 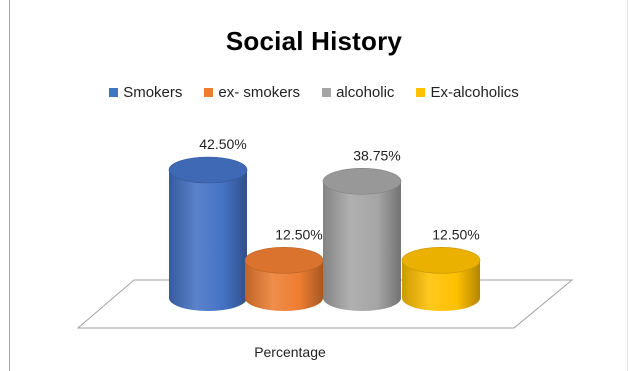 I want to click on legend-swatch-ex-alcoholics, so click(x=421, y=92).